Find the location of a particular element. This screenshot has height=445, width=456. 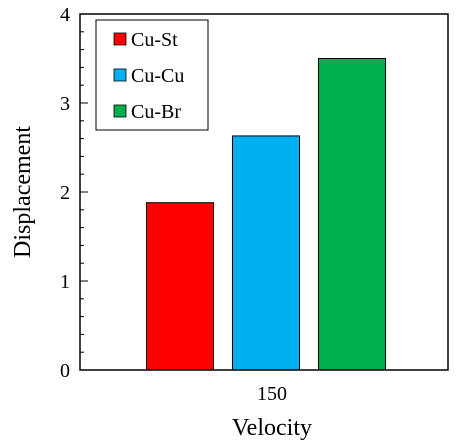

y-axis-tick-labels: 0 1 2 3 4 is located at coordinates (65, 193).